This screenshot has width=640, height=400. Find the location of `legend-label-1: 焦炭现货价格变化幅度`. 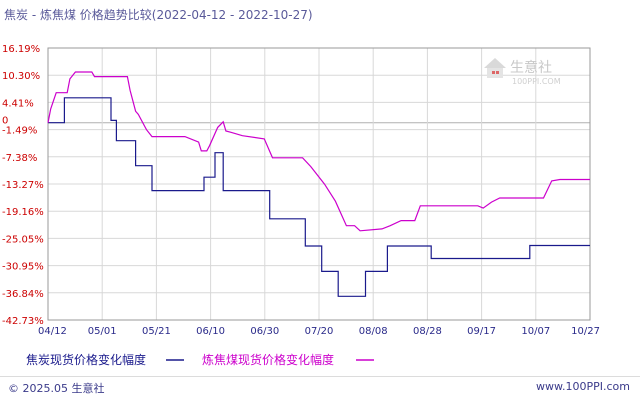

legend-label-1: 焦炭现货价格变化幅度 is located at coordinates (86, 359).